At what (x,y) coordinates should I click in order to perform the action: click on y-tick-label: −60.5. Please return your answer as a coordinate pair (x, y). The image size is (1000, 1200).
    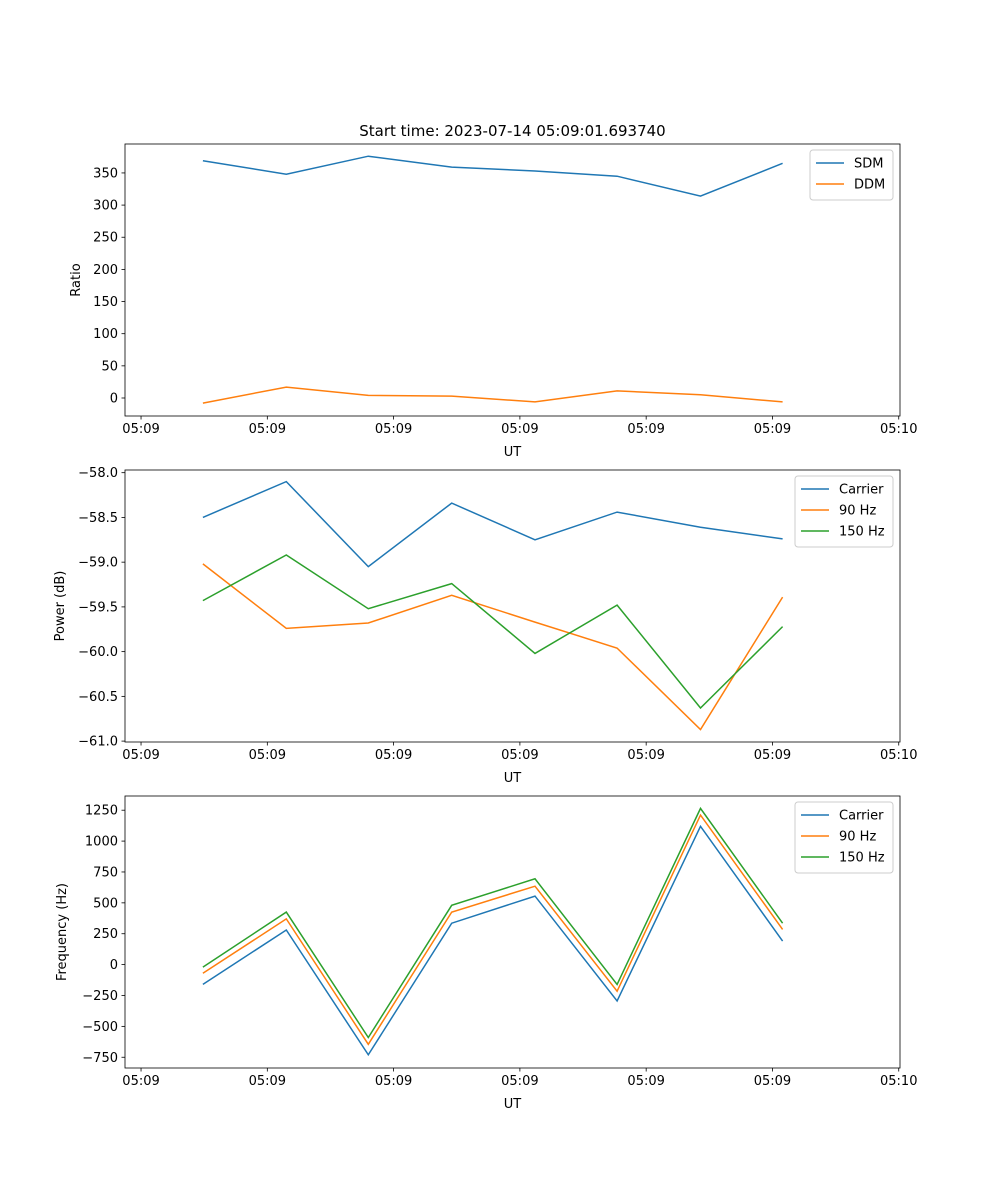
    Looking at the image, I should click on (98, 697).